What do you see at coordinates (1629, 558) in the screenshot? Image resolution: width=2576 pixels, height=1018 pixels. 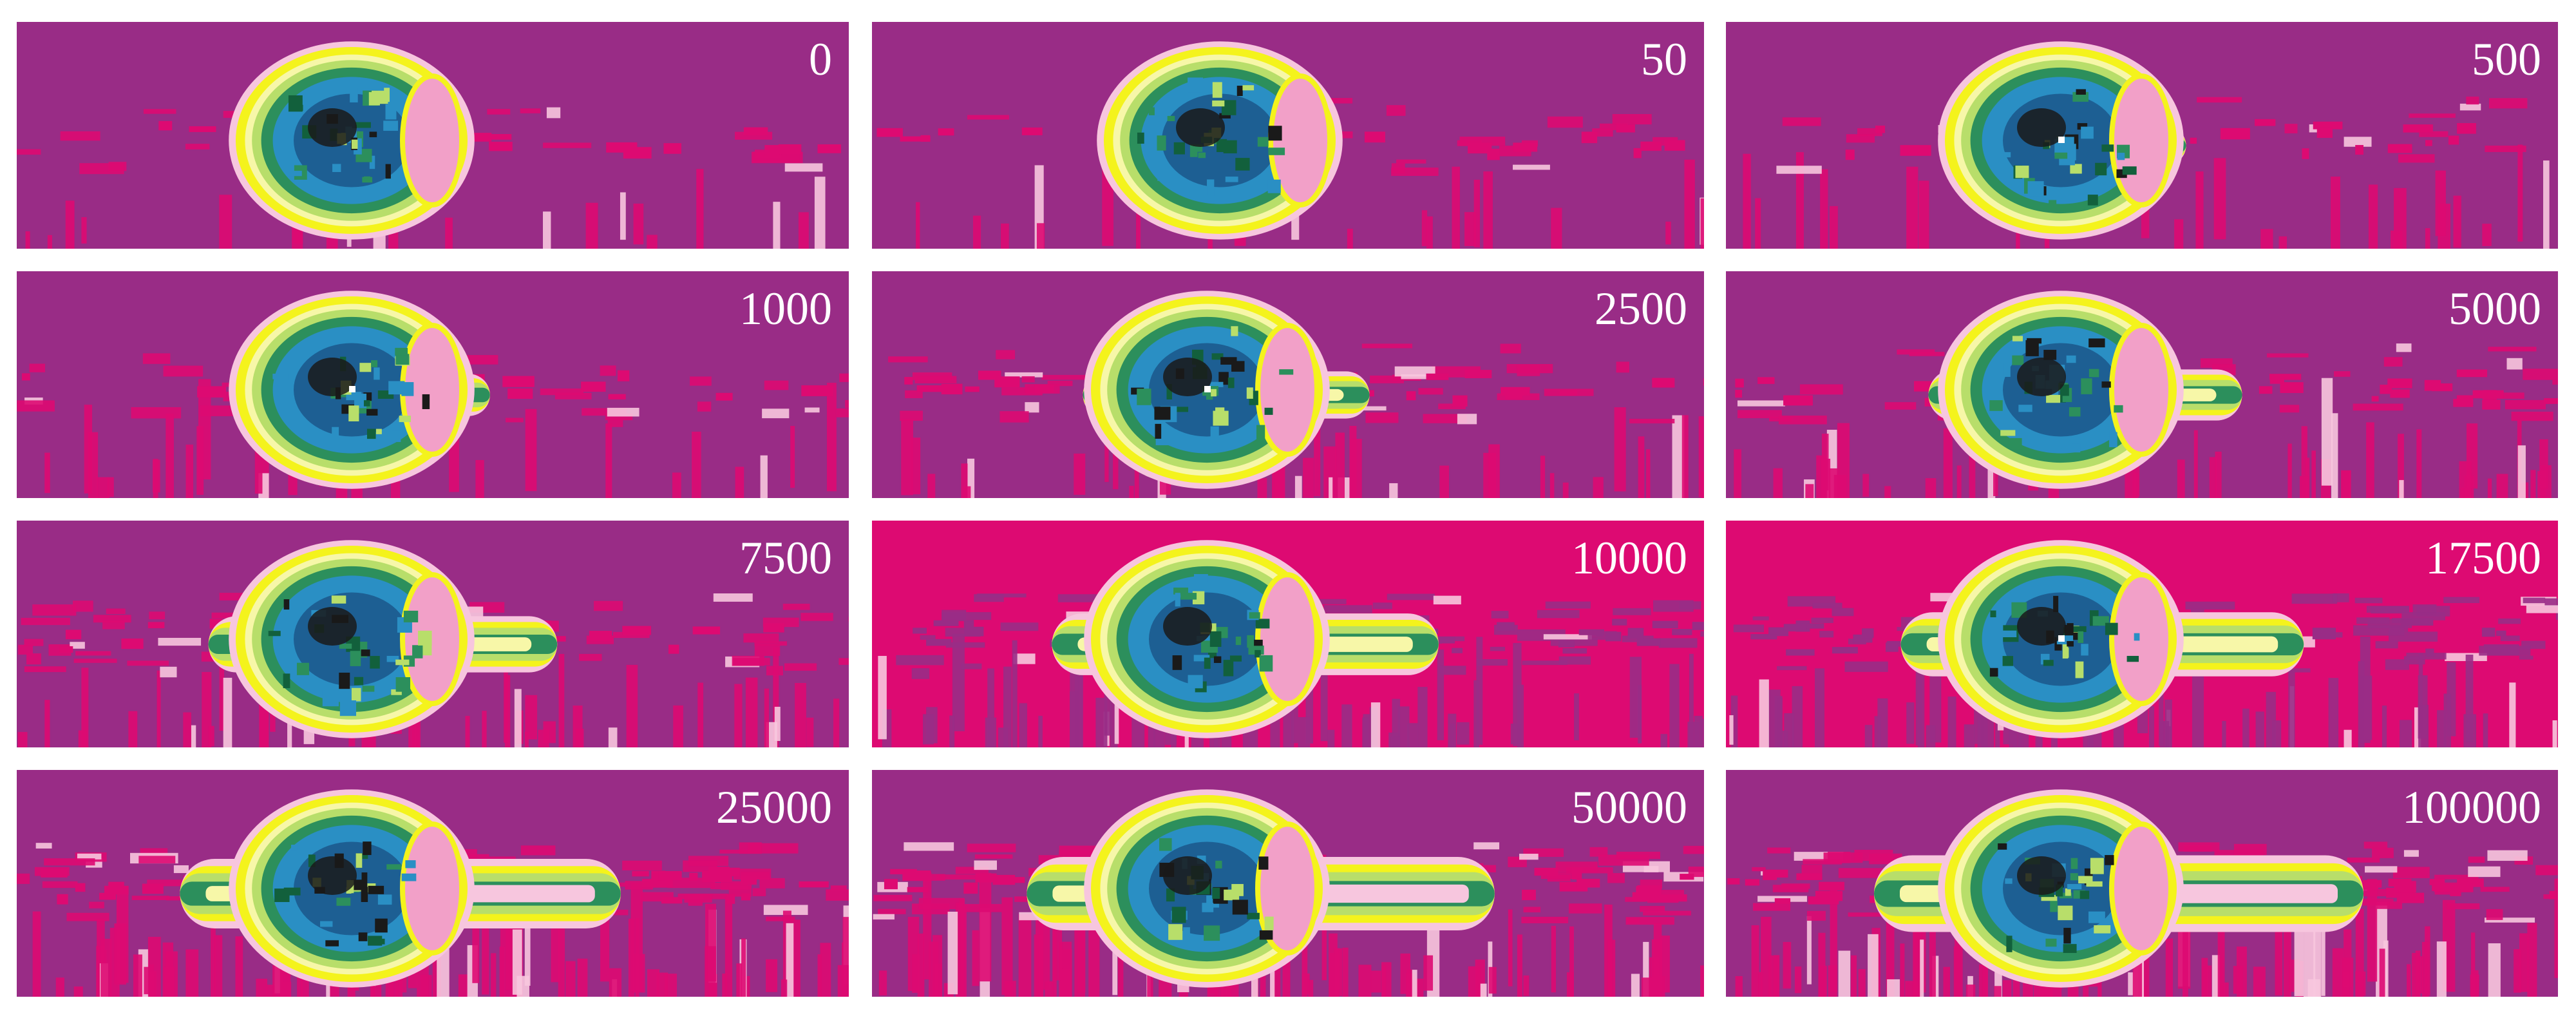 I see `panel-label: 10000` at bounding box center [1629, 558].